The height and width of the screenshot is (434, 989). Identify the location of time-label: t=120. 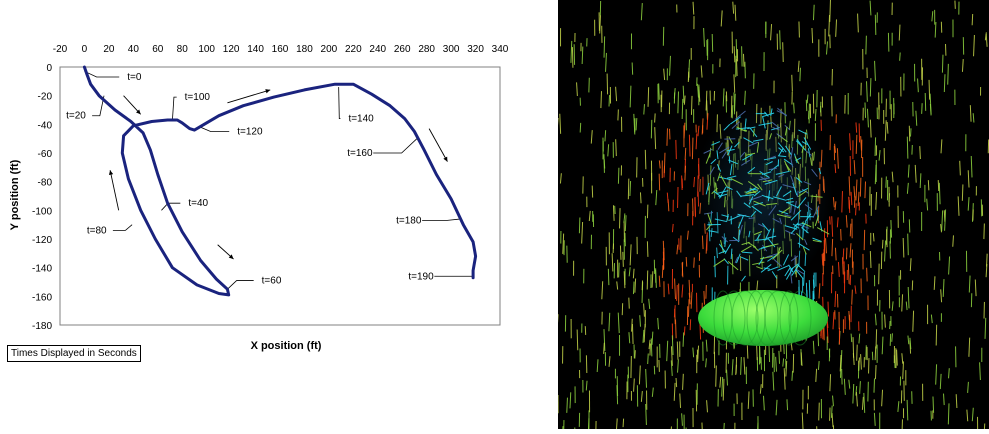
(250, 132).